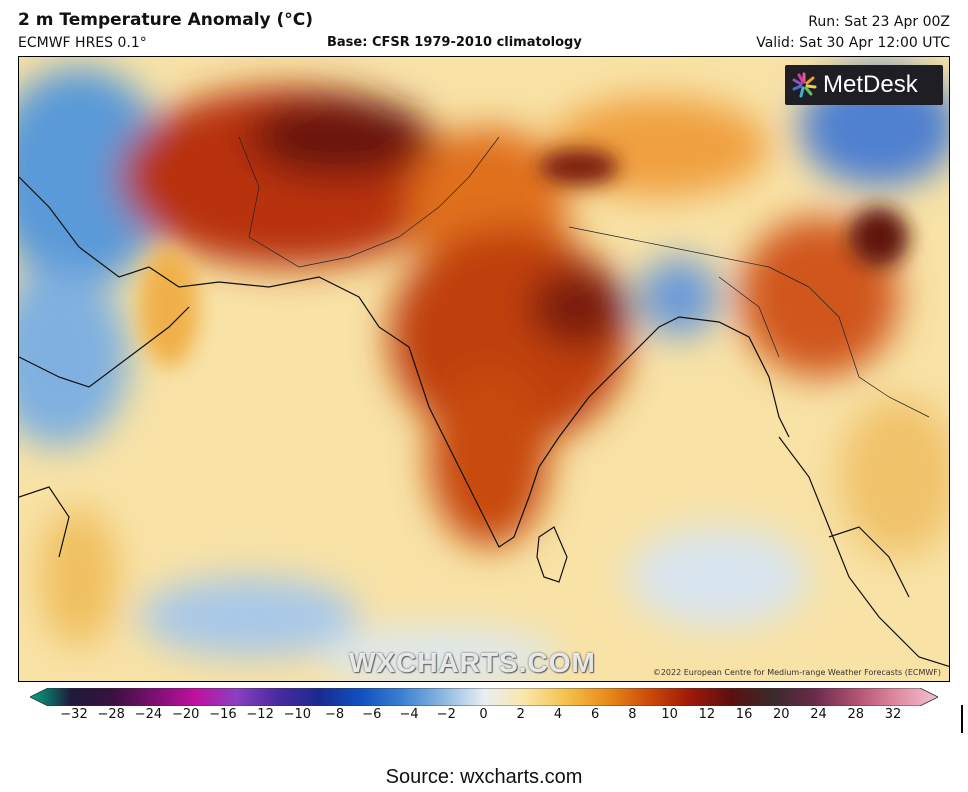 The height and width of the screenshot is (792, 968). What do you see at coordinates (707, 714) in the screenshot?
I see `colorbar-tick-label: 12` at bounding box center [707, 714].